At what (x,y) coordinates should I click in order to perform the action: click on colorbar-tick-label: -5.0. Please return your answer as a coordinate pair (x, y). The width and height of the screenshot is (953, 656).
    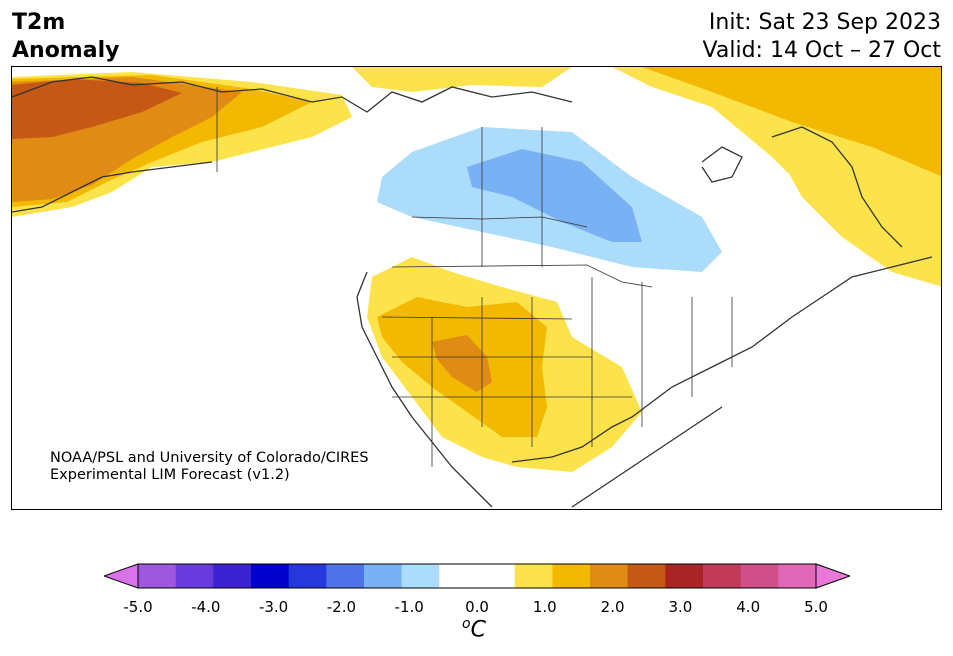
    Looking at the image, I should click on (138, 607).